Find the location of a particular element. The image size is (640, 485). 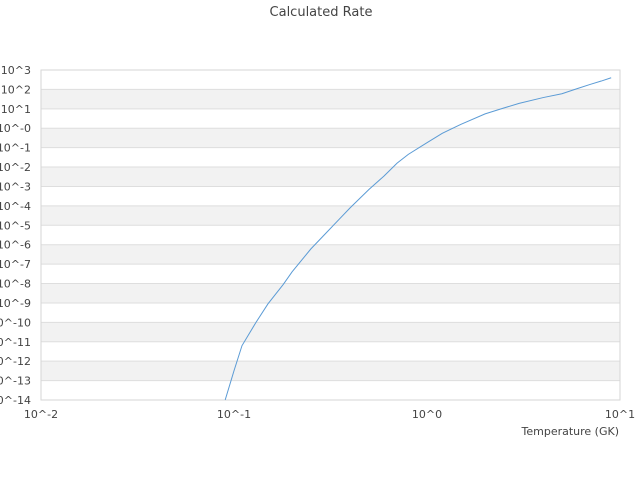

y-tick-label: 10^-11 is located at coordinates (15, 342).